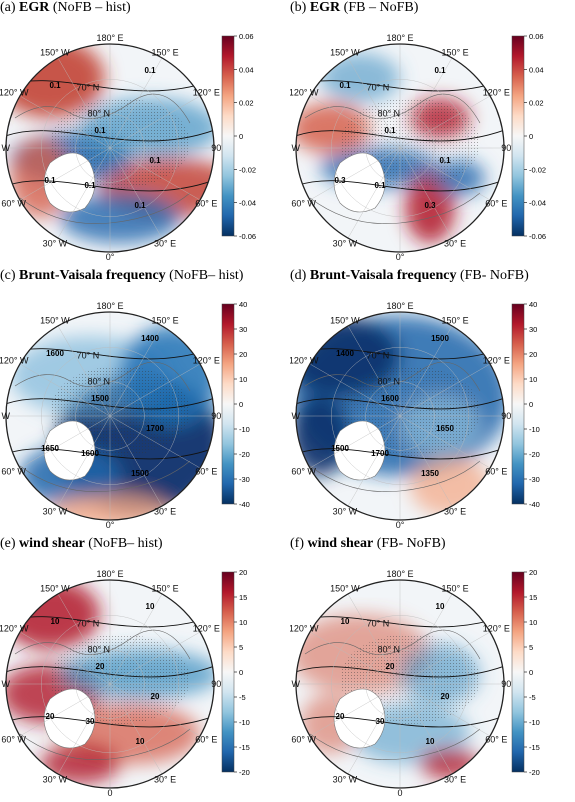  What do you see at coordinates (533, 572) in the screenshot?
I see `colorbar-tick-label: 20` at bounding box center [533, 572].